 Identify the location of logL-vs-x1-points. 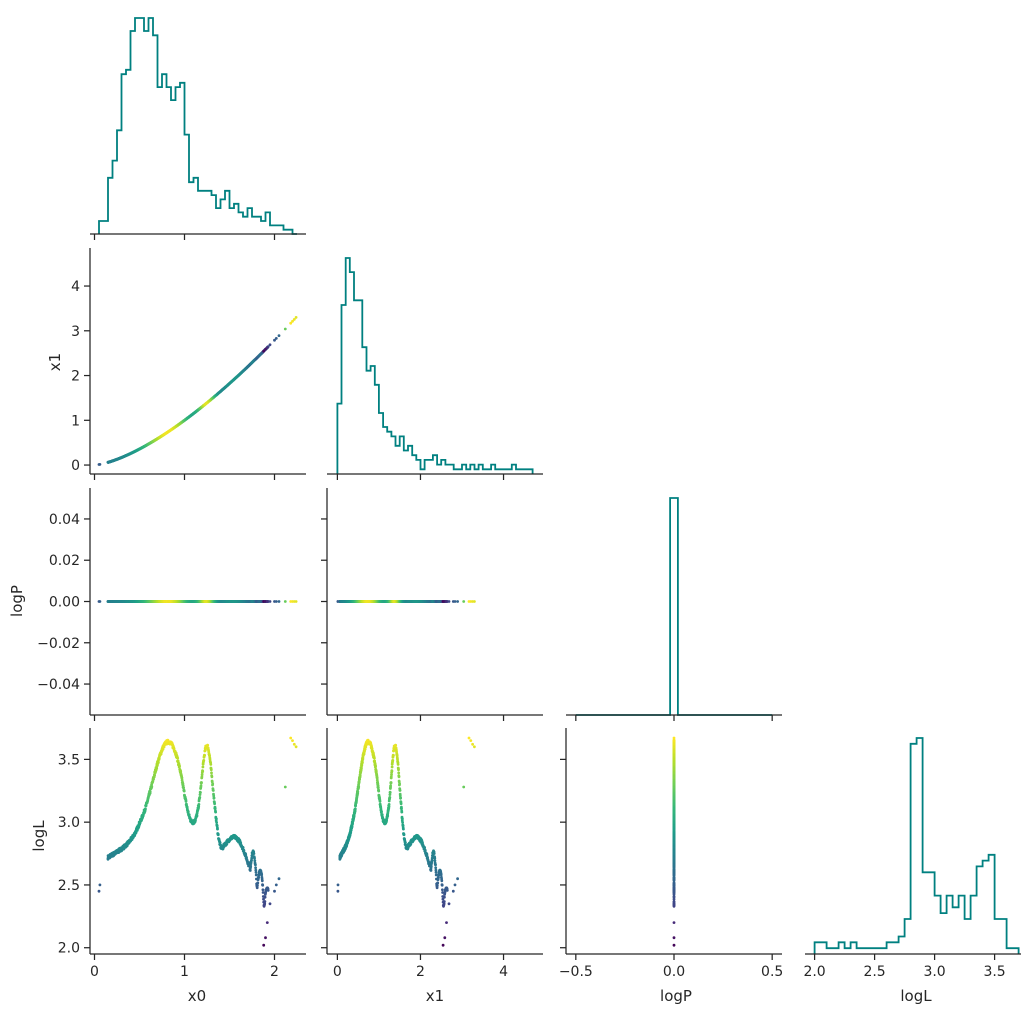
(406, 841).